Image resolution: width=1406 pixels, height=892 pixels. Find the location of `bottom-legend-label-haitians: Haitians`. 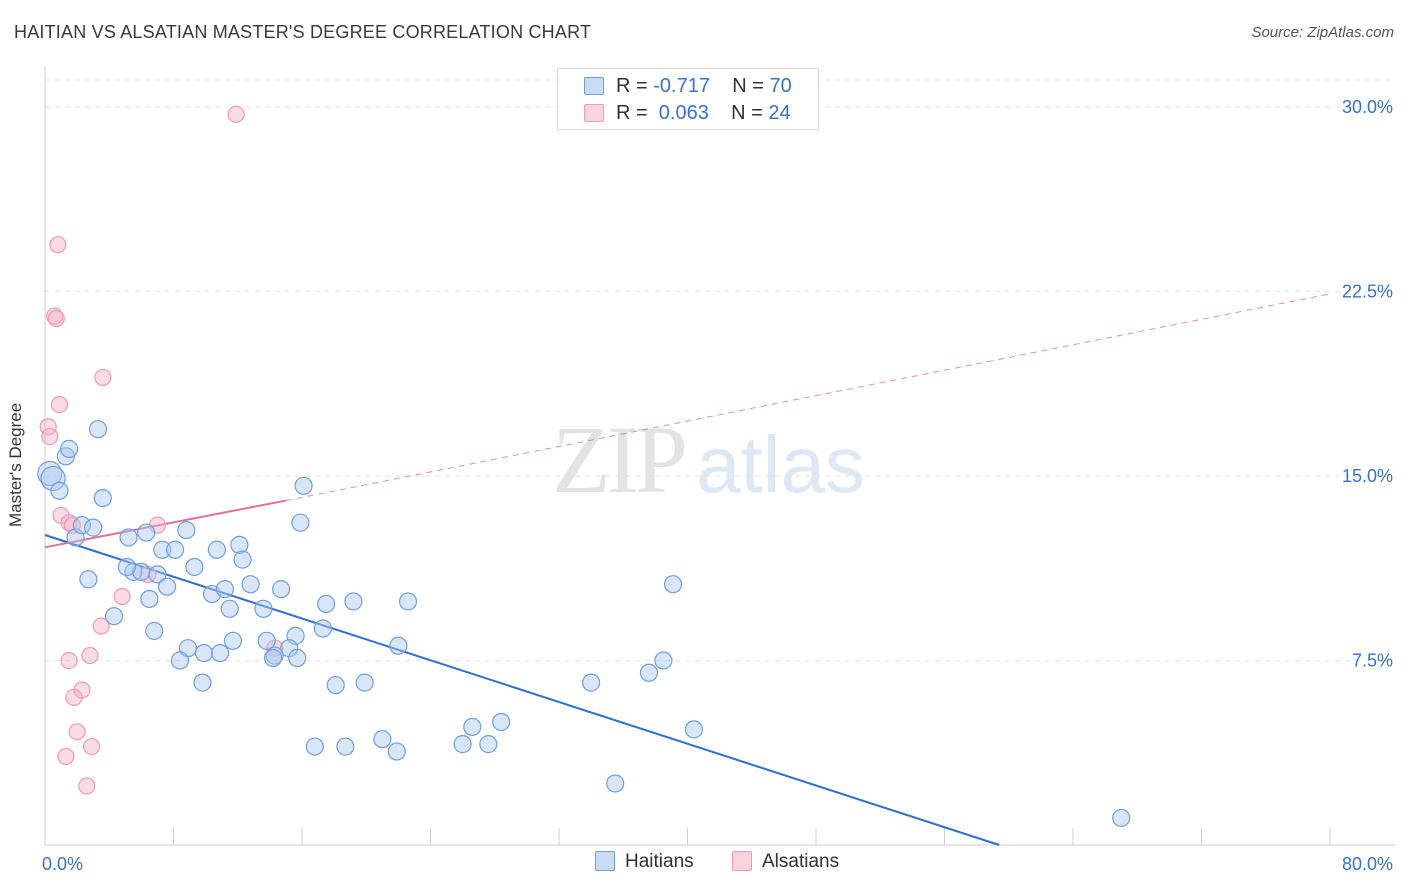

bottom-legend-label-haitians: Haitians is located at coordinates (659, 861).